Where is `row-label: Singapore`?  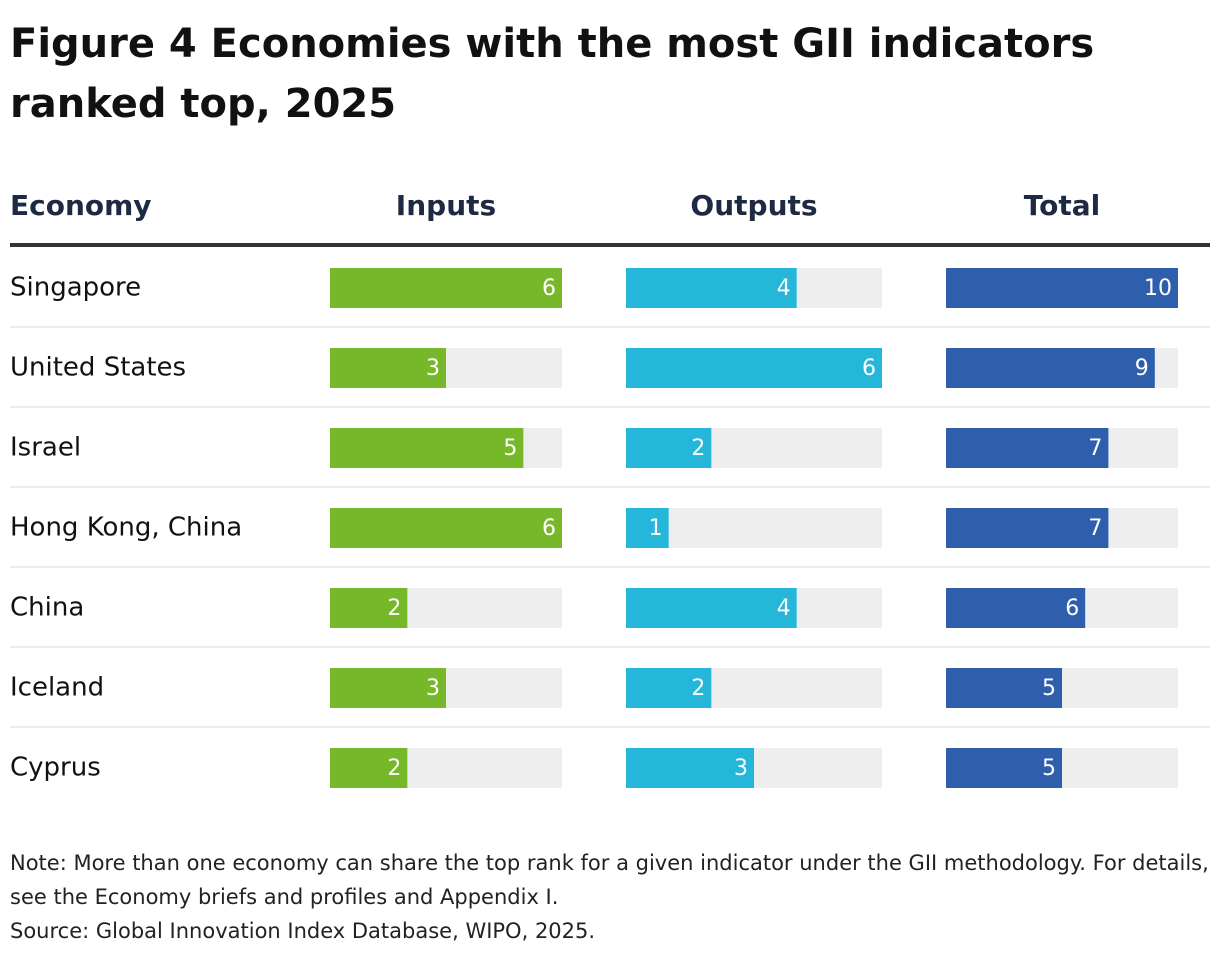
row-label: Singapore is located at coordinates (75, 288).